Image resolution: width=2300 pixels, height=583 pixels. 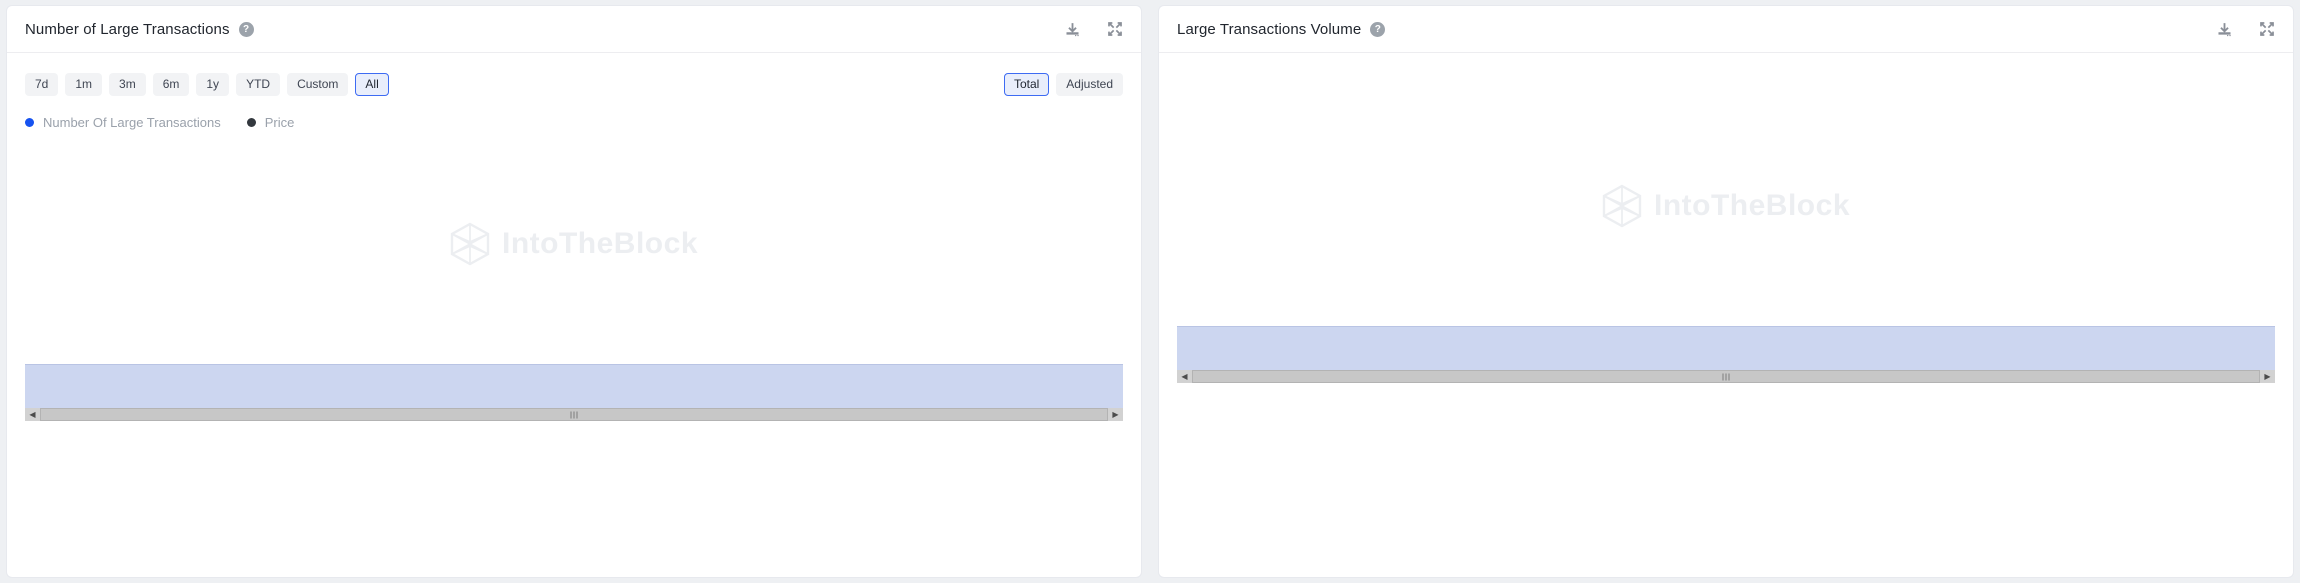 What do you see at coordinates (42, 85) in the screenshot?
I see `time-range-7d: 7d` at bounding box center [42, 85].